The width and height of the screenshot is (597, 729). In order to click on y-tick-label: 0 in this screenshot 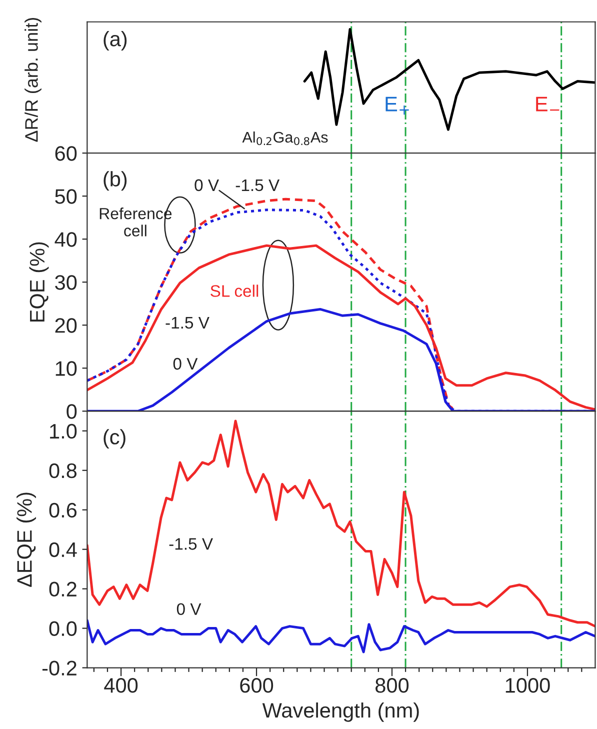, I will do `click(71, 411)`.